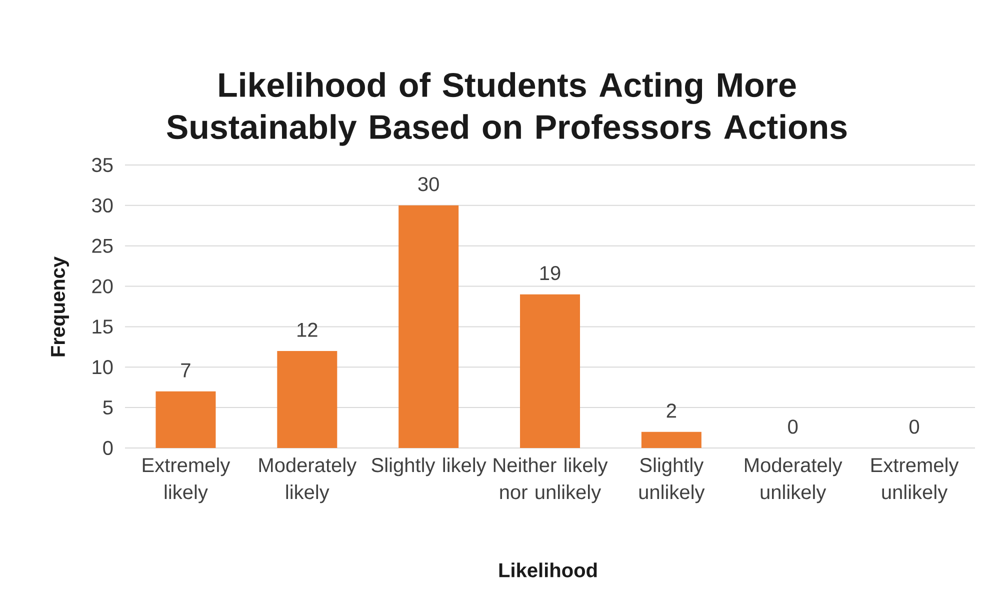 The height and width of the screenshot is (616, 991). I want to click on y-tick-label: 5, so click(108, 407).